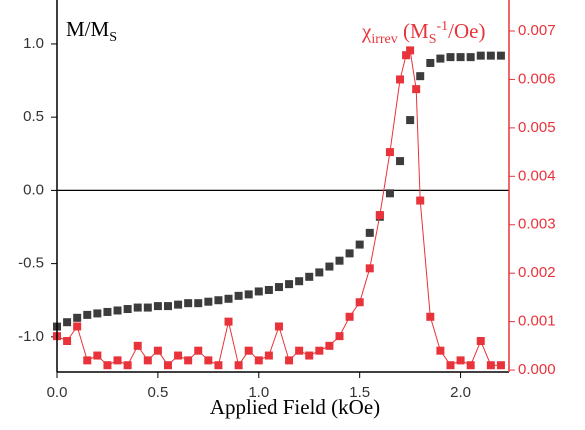 The image size is (585, 430). Describe the element at coordinates (537, 78) in the screenshot. I see `y2-tick-label: 0.006` at that location.